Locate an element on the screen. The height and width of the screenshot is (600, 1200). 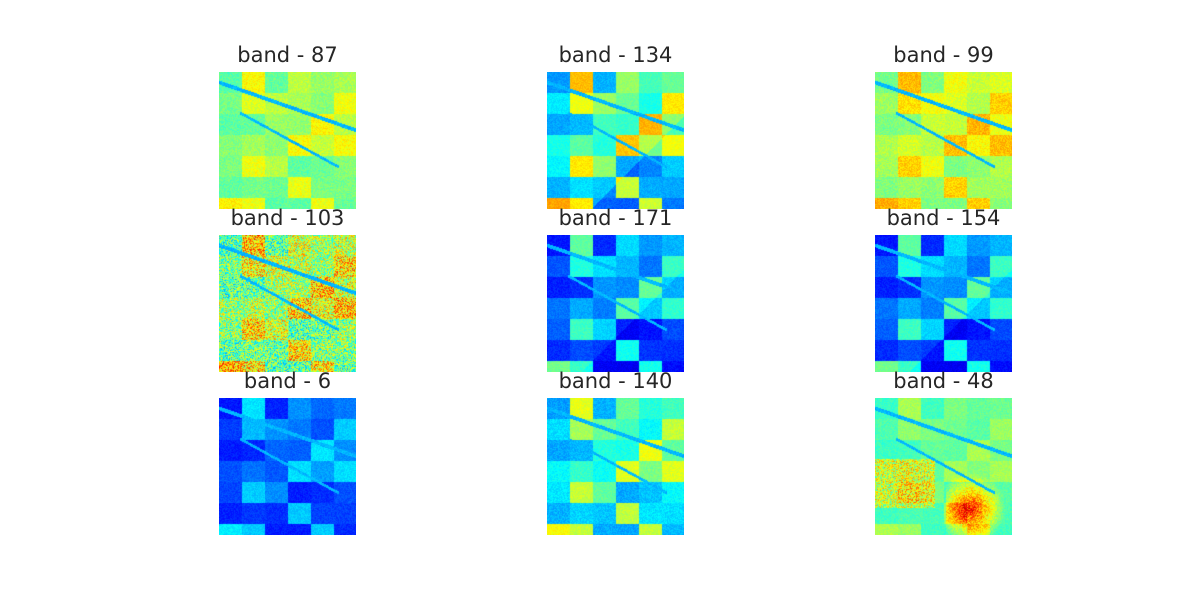
panel-title: band - 48 is located at coordinates (943, 381).